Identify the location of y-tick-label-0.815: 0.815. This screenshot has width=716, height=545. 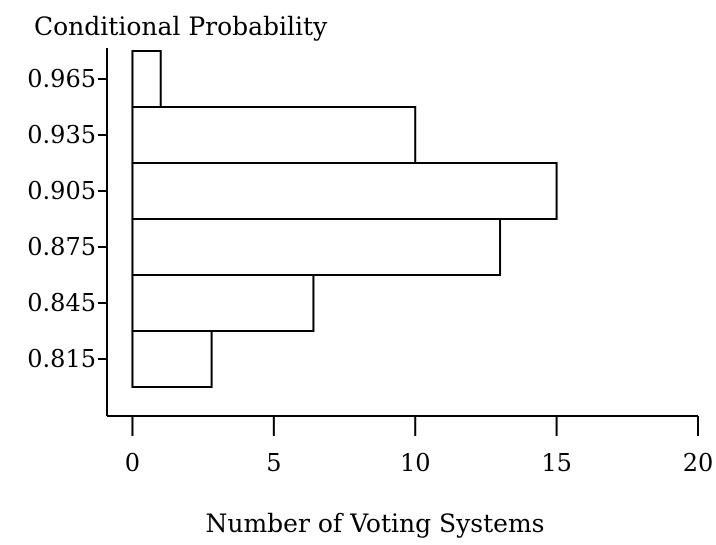
(61, 359).